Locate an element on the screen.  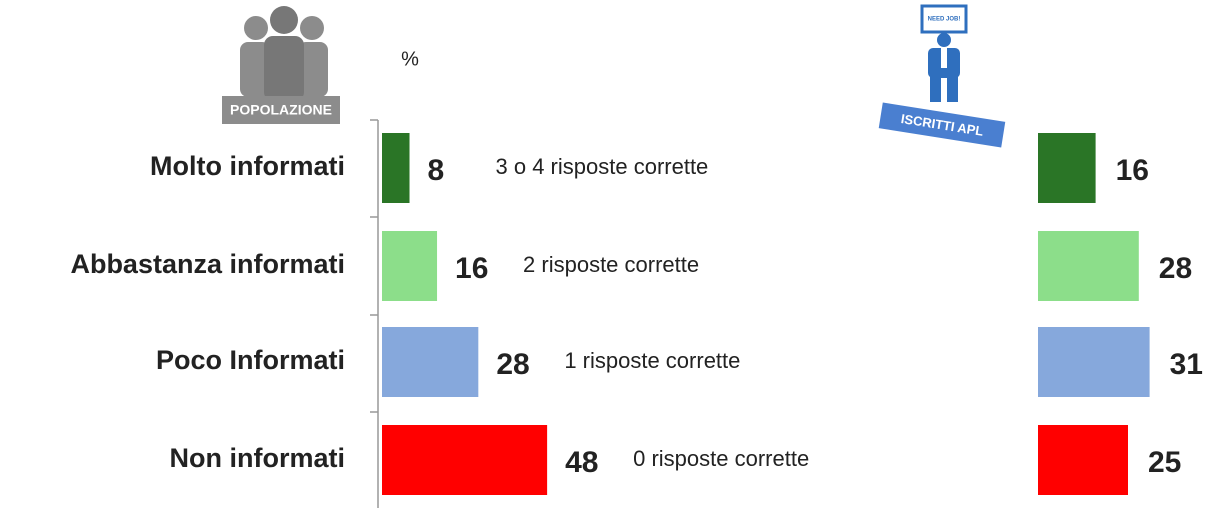
category-label: Abbastanza informati is located at coordinates (207, 264).